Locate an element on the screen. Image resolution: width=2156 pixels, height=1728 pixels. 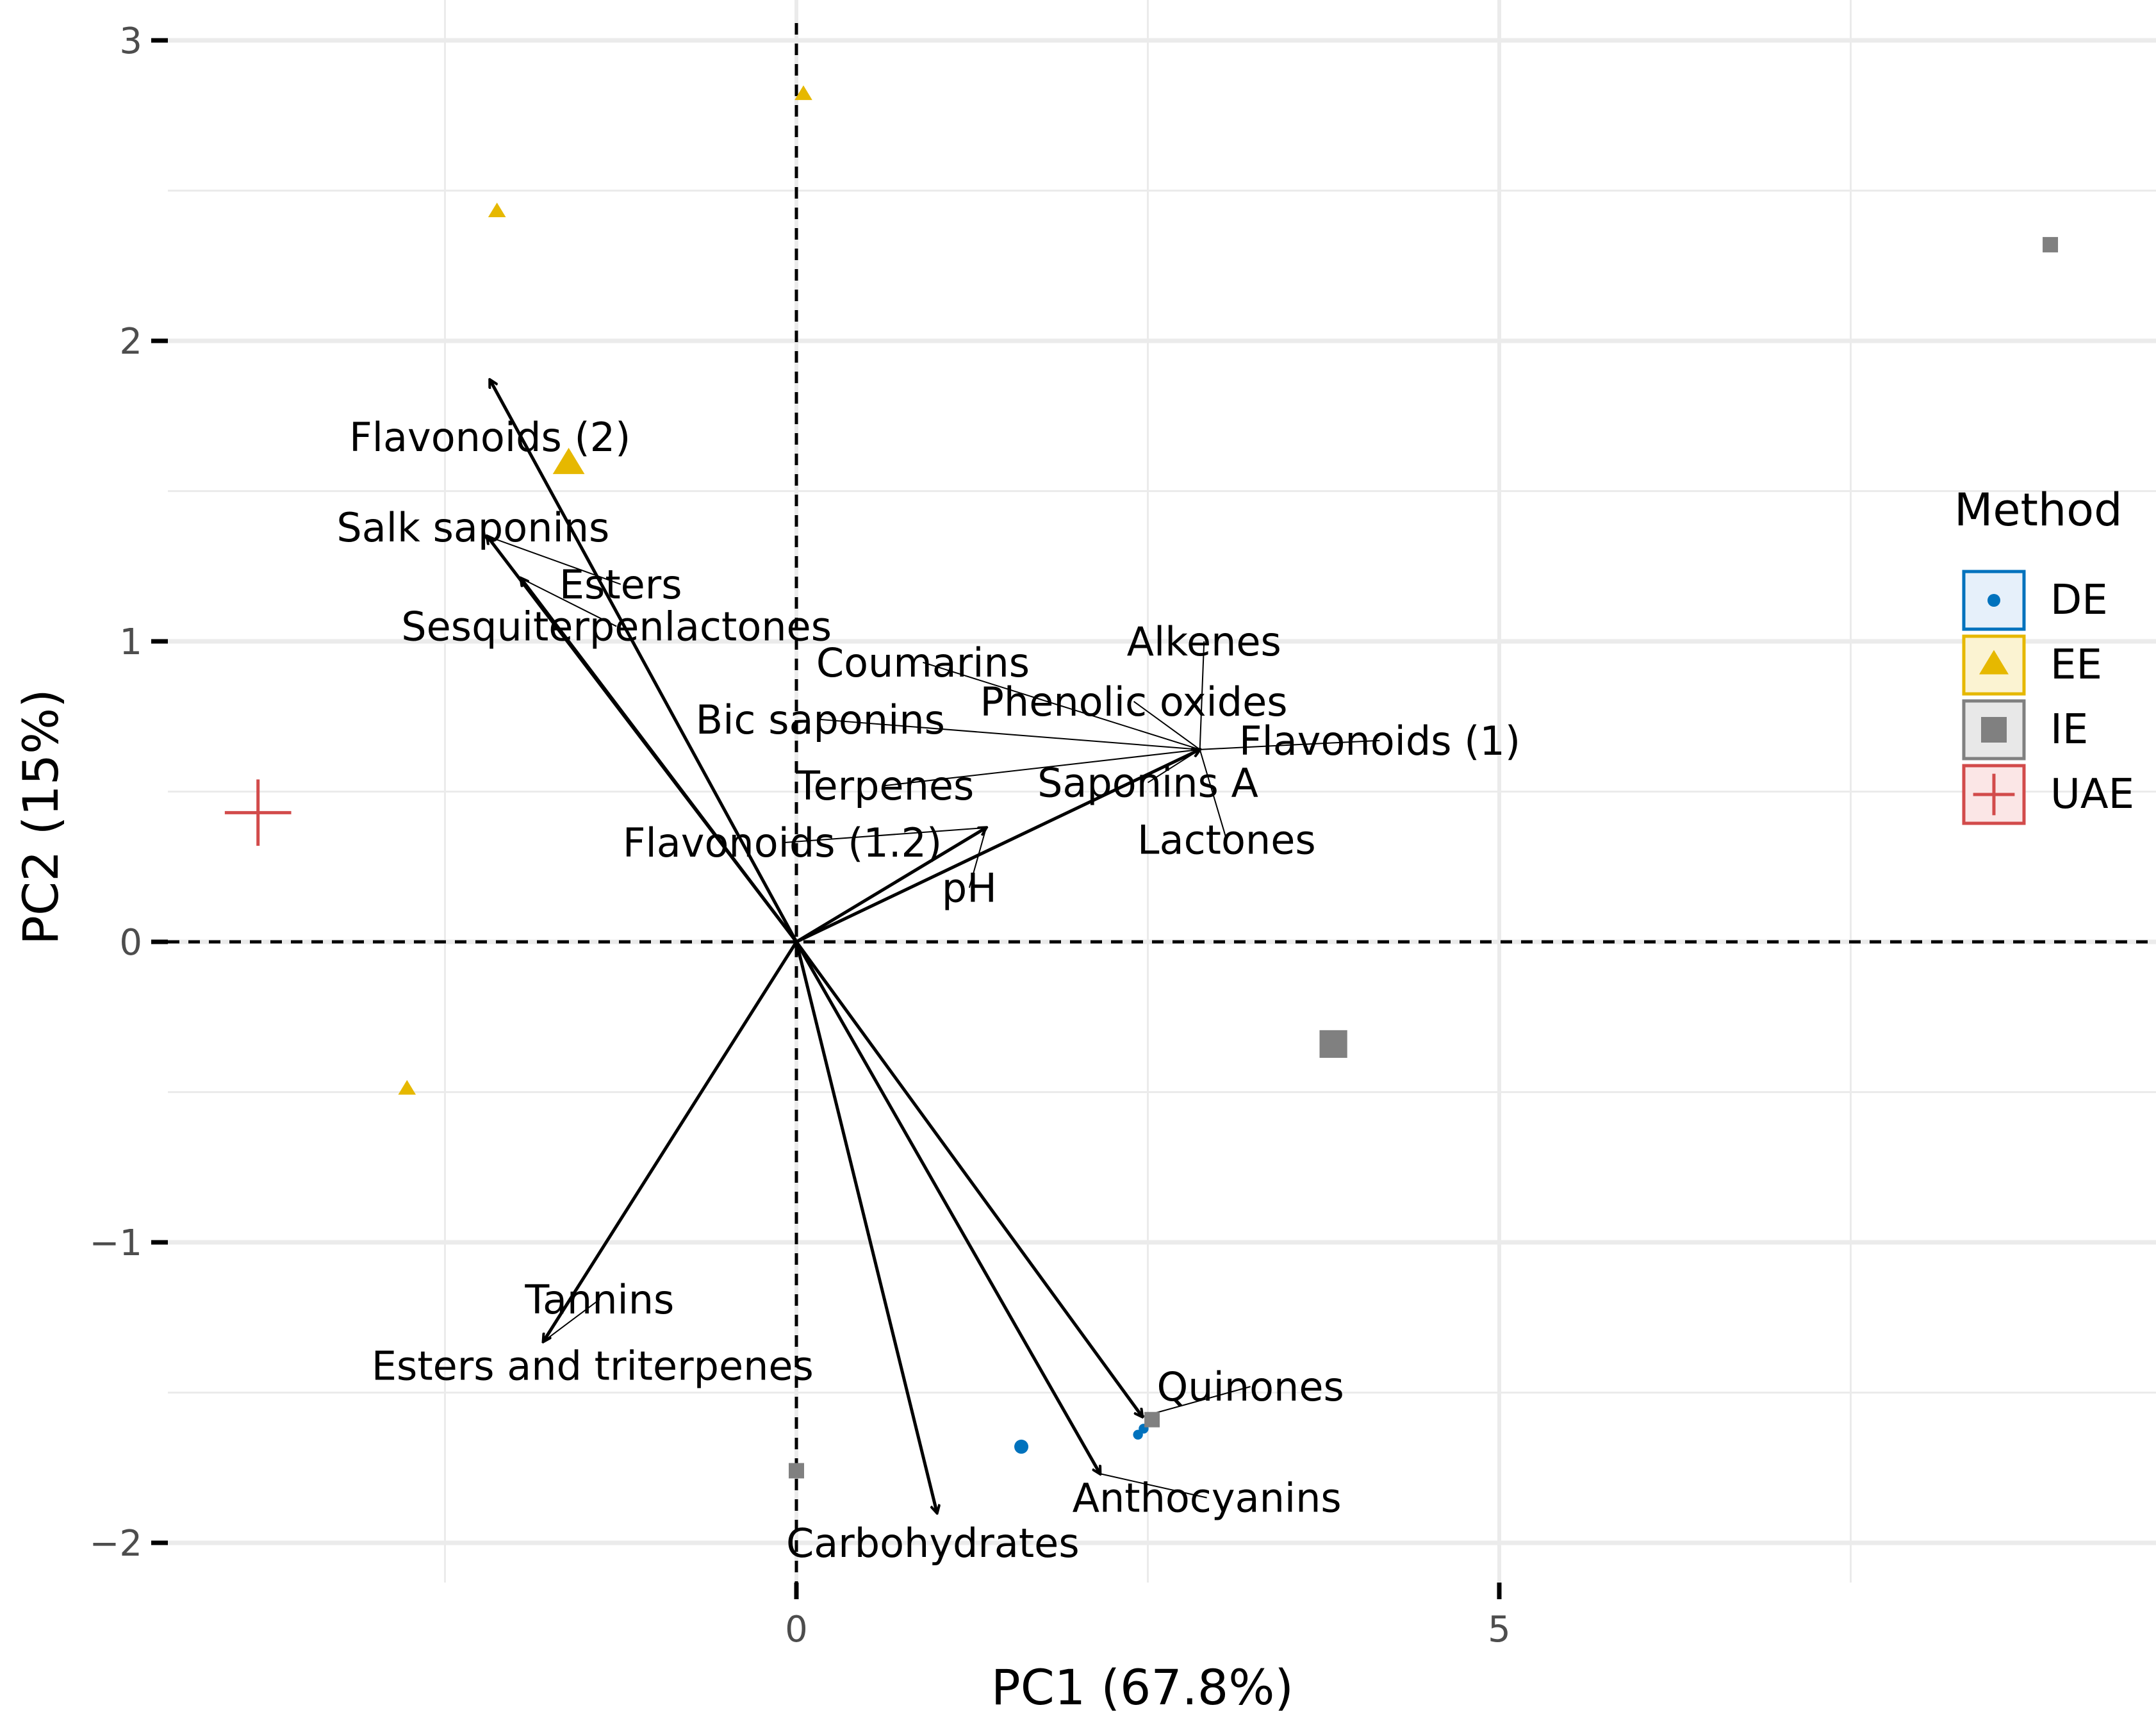
loading-label: Flavonoids (1.2) is located at coordinates (782, 842).